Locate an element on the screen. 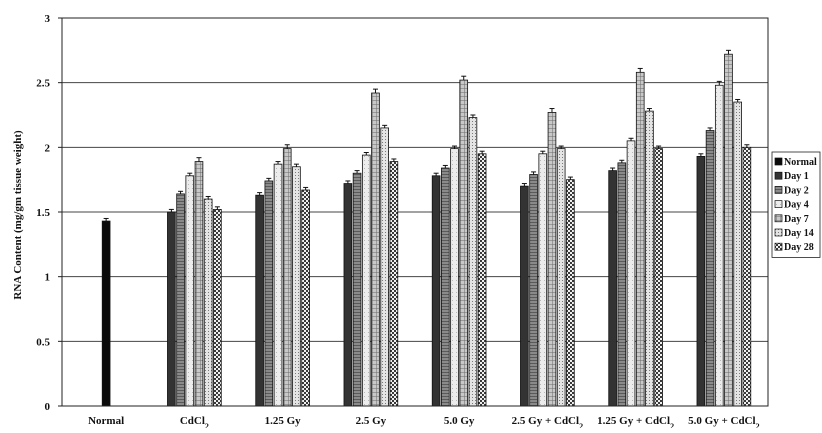 This screenshot has height=433, width=822. legend-label: Day 14 is located at coordinates (799, 233).